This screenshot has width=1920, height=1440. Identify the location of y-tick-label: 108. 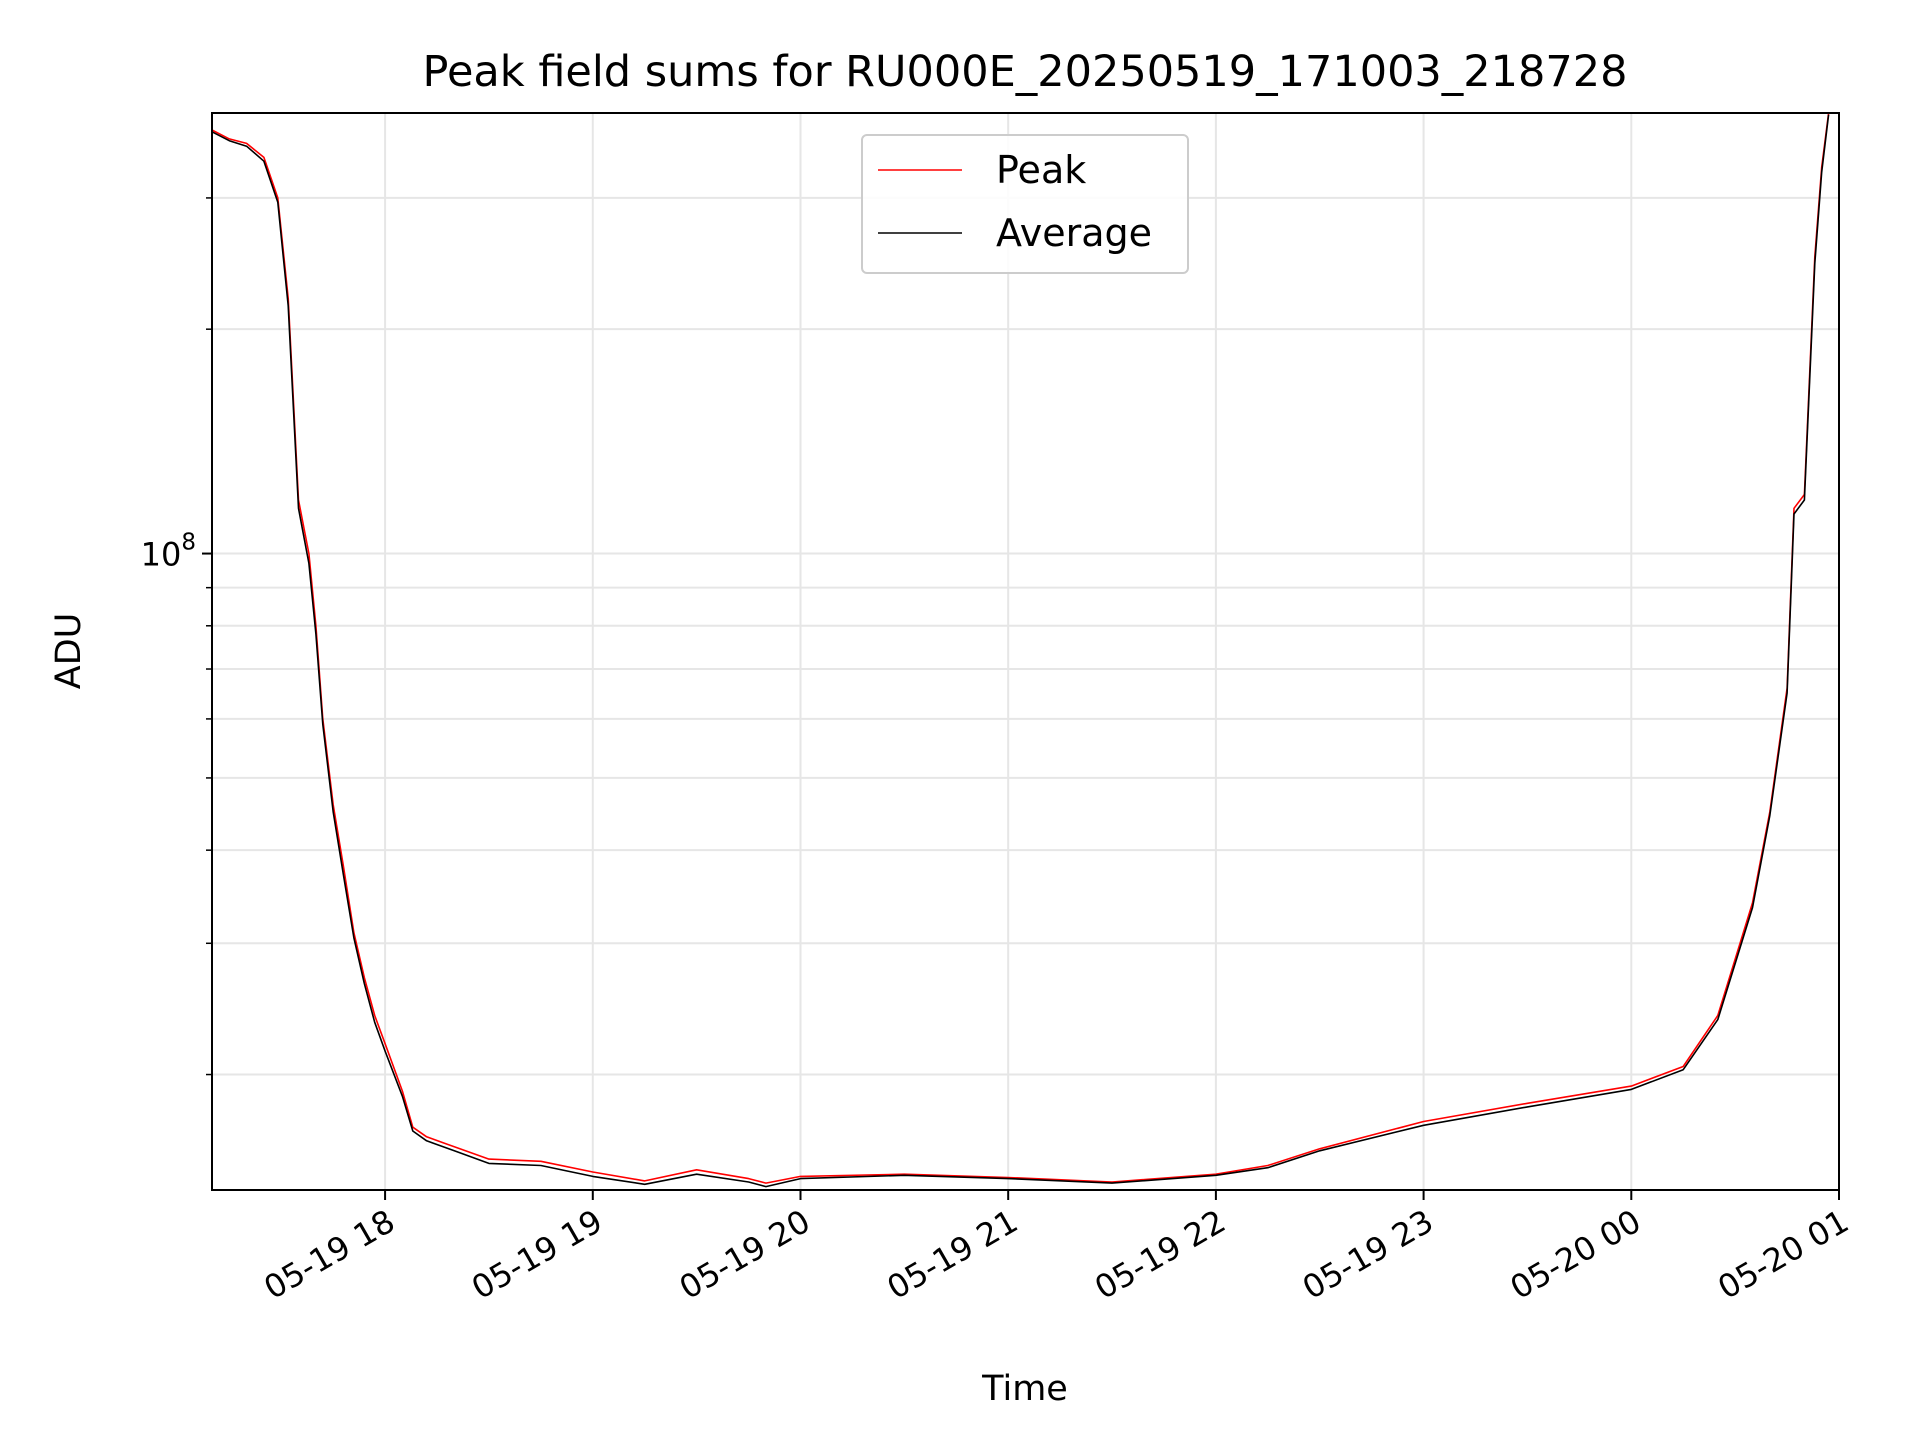
(168, 552).